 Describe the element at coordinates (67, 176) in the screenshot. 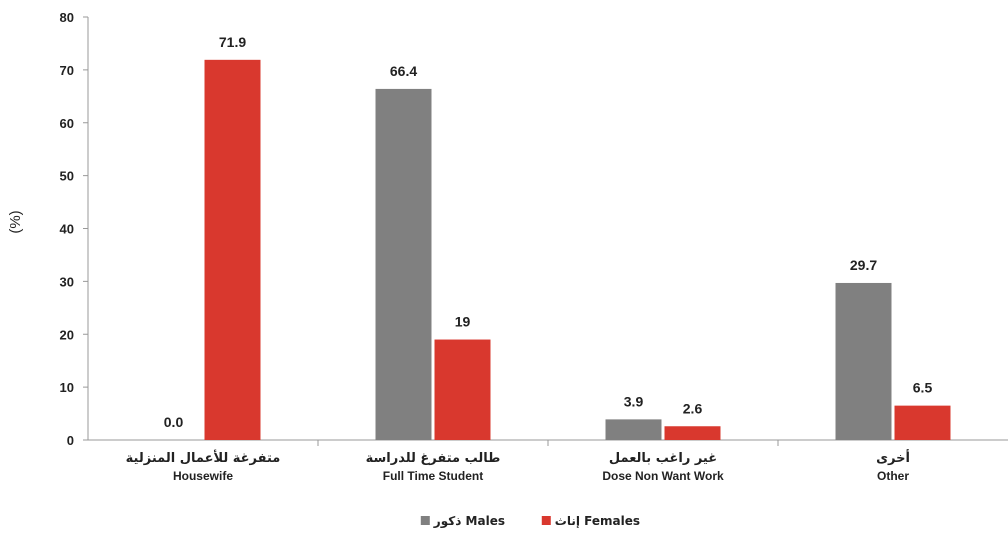

I see `y-tick-label: 50` at that location.